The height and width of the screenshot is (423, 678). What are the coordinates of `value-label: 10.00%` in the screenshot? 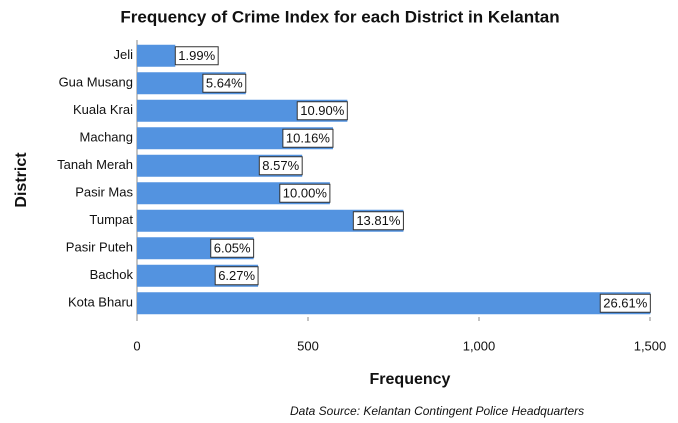 It's located at (305, 193).